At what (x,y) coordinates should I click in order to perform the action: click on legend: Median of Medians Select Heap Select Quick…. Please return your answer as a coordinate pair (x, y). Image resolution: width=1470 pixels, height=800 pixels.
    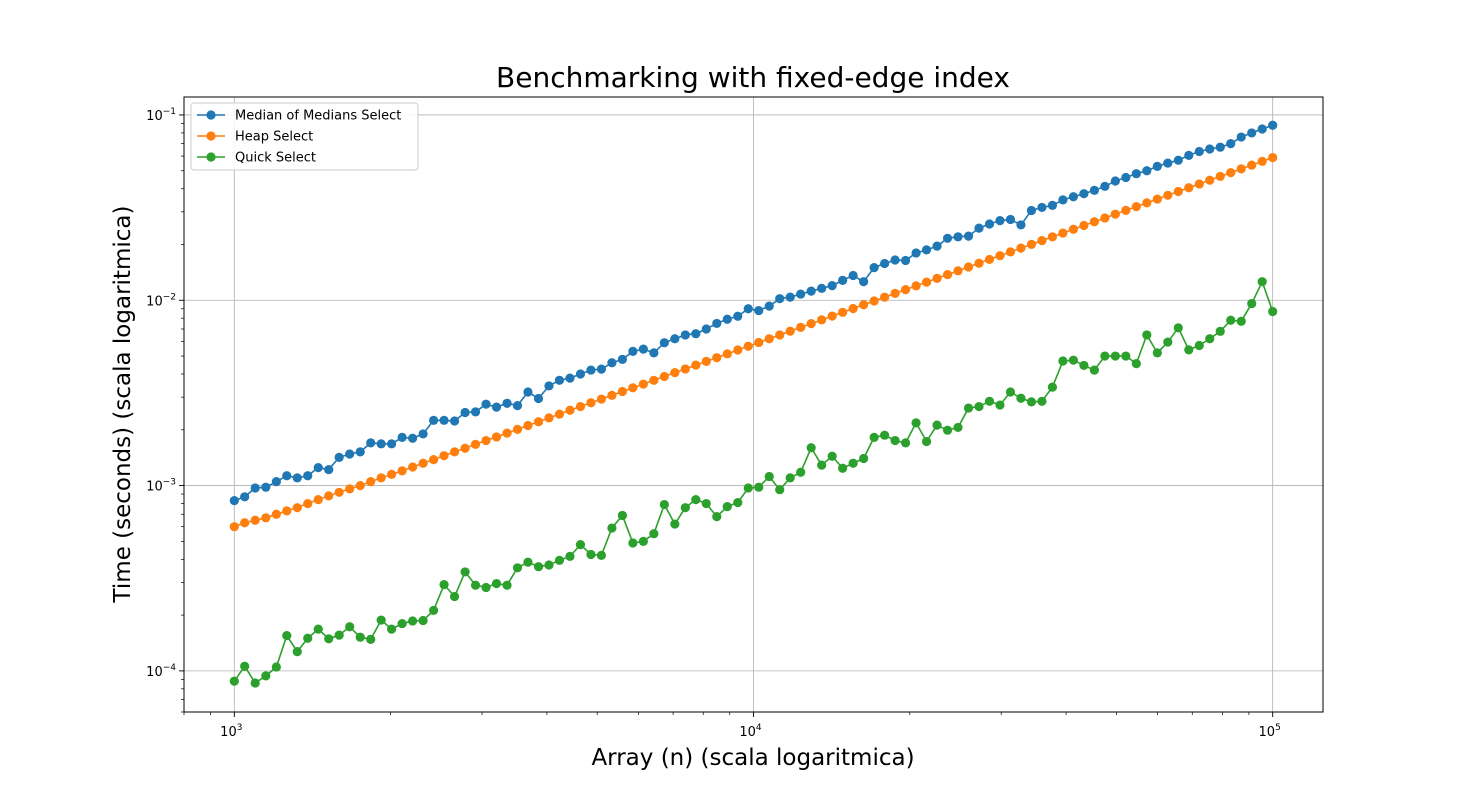
    Looking at the image, I should click on (304, 136).